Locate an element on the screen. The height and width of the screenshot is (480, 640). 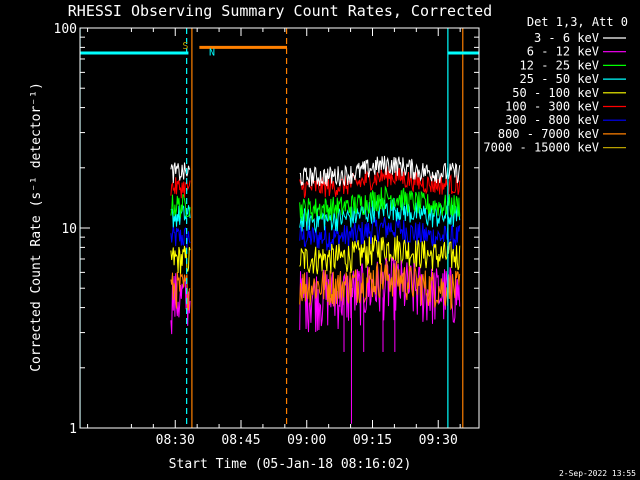
legend-label-8: 7000 - 15000 keV is located at coordinates (541, 148).